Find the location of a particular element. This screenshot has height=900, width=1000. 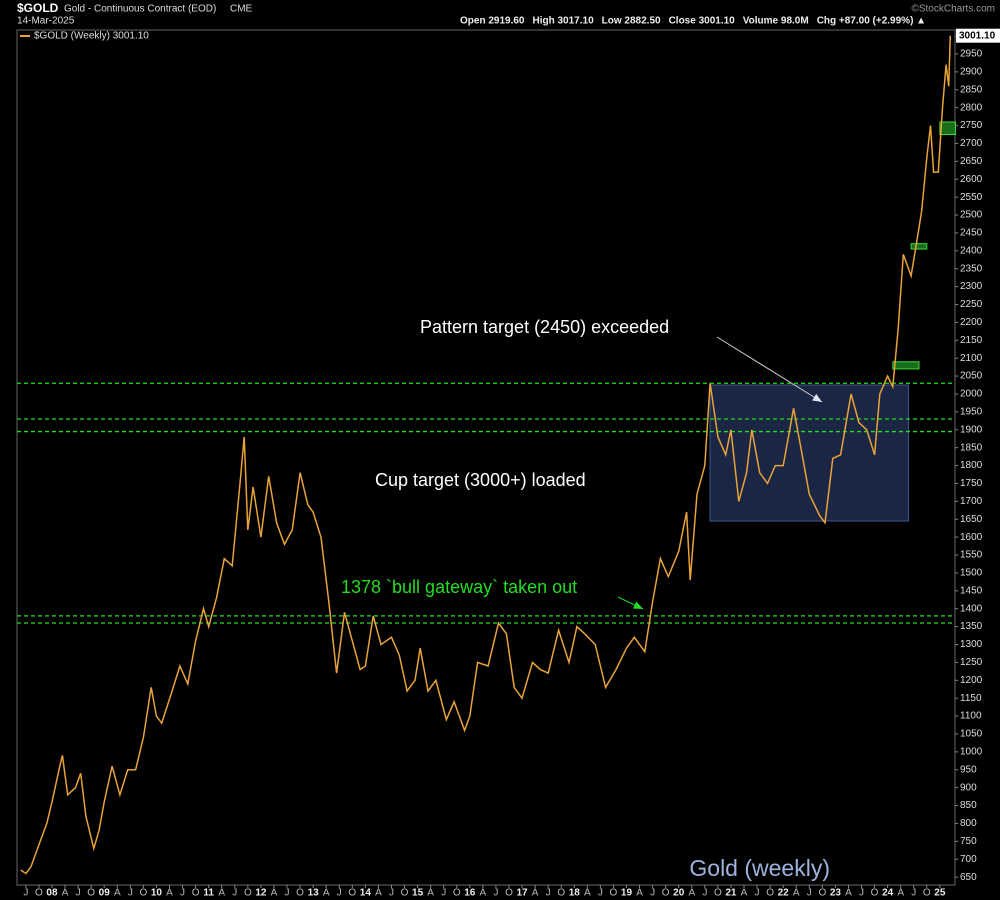

y-tick-label: 950 is located at coordinates (968, 769).